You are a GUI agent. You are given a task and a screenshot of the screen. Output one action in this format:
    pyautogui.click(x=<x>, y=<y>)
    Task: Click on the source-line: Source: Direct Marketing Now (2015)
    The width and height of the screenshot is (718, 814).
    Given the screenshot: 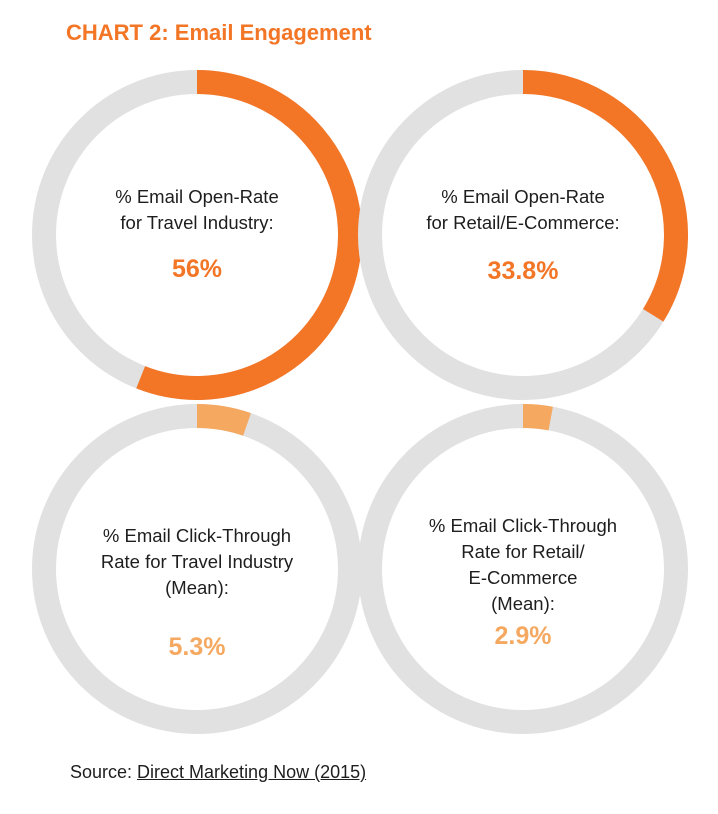 What is the action you would take?
    pyautogui.click(x=218, y=772)
    